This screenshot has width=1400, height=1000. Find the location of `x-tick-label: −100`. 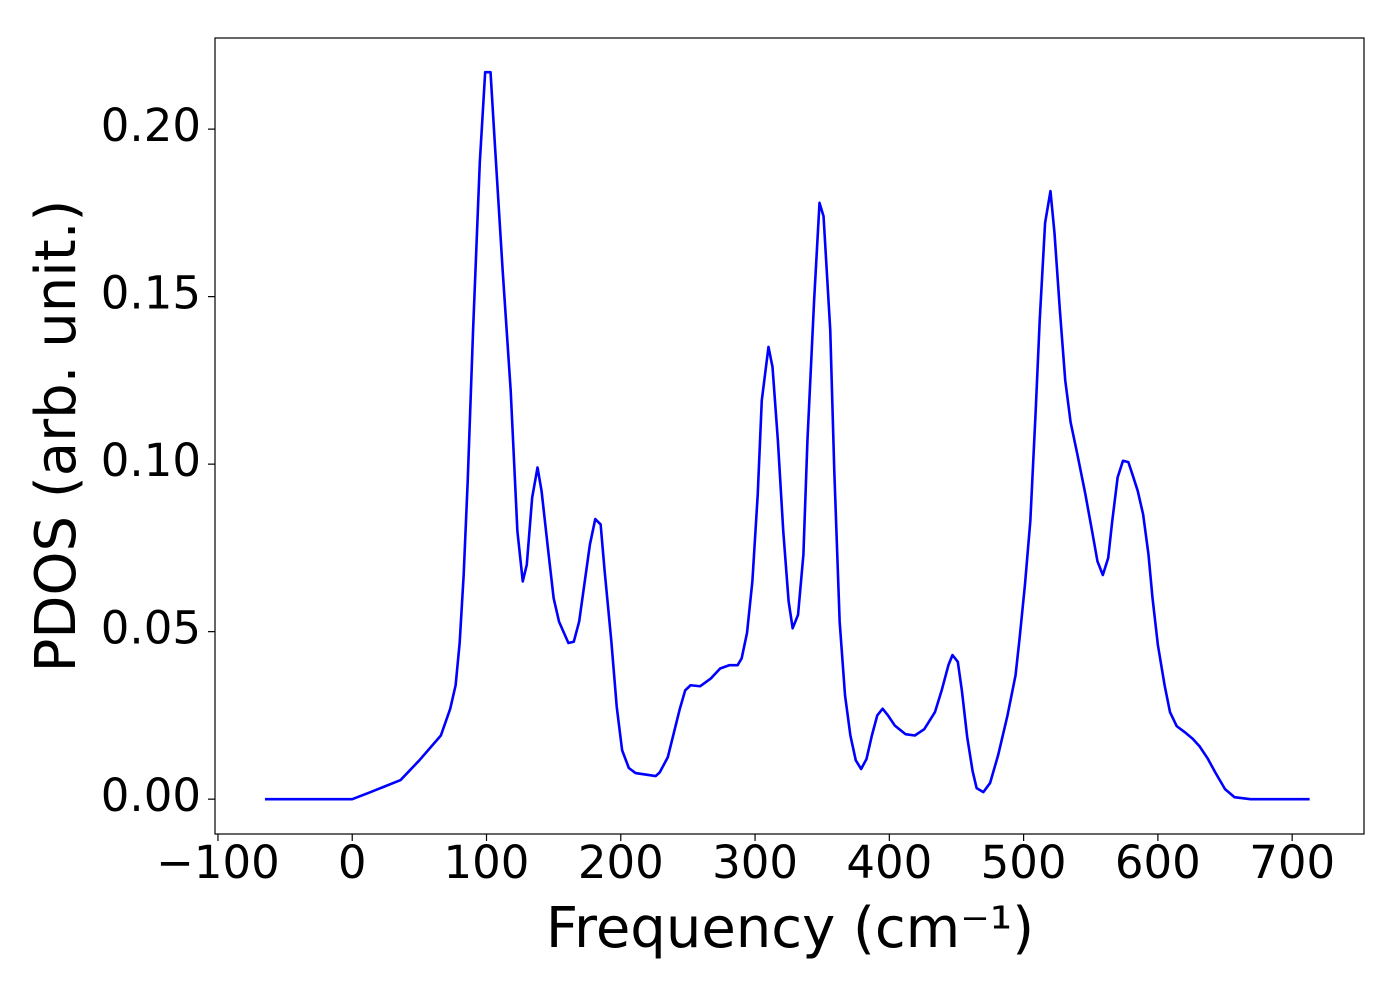

x-tick-label: −100 is located at coordinates (218, 862).